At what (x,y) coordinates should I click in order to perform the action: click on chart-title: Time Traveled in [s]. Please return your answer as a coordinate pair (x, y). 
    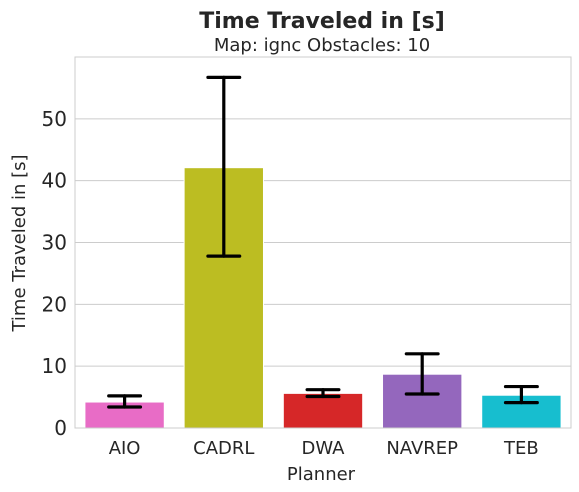
    Looking at the image, I should click on (322, 21).